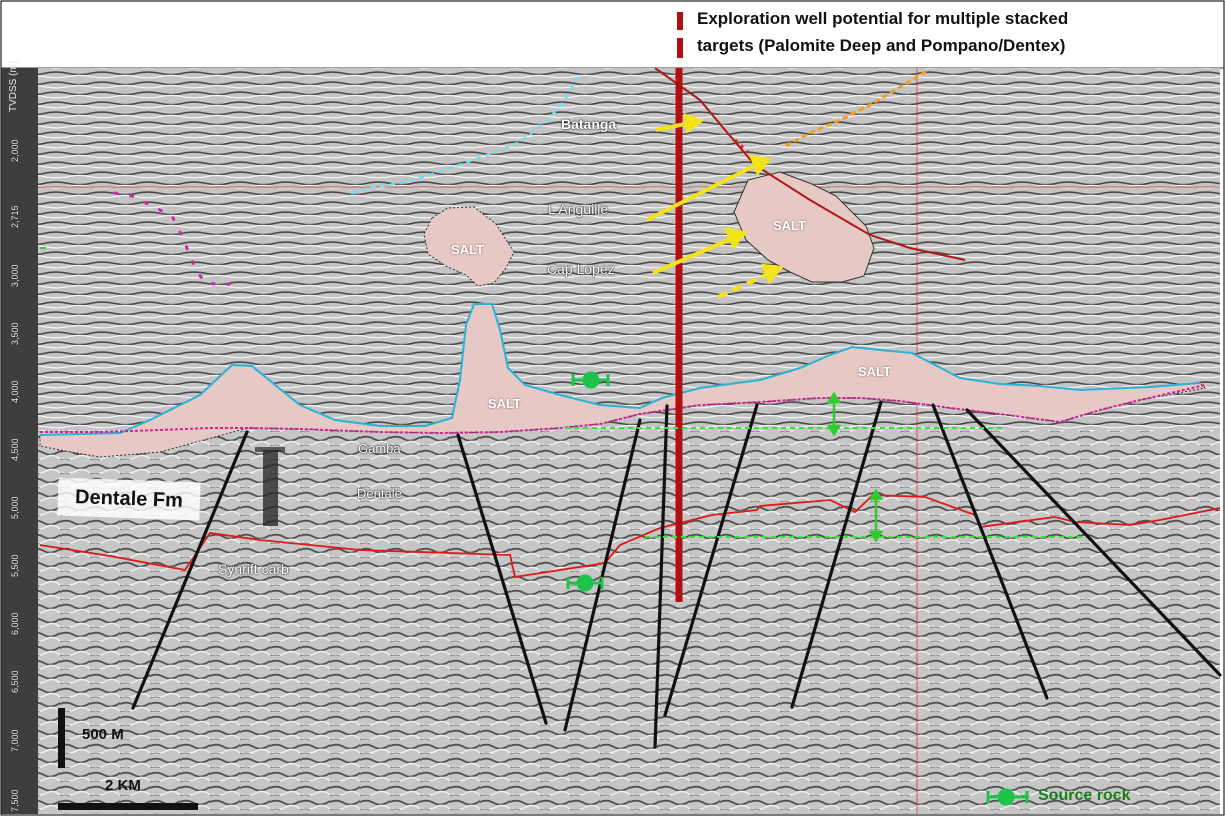 This screenshot has height=823, width=1225. What do you see at coordinates (13, 86) in the screenshot?
I see `axis-title: TVDSS (m)` at bounding box center [13, 86].